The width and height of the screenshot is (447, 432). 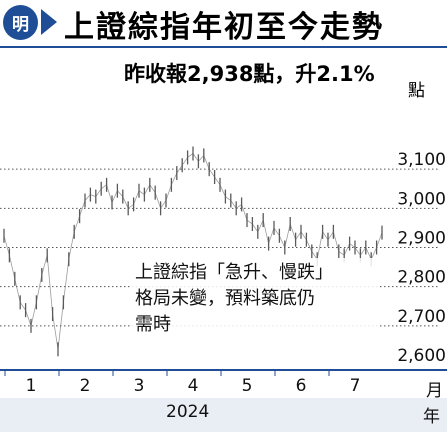 I want to click on x-tick-label: 1, so click(x=31, y=386).